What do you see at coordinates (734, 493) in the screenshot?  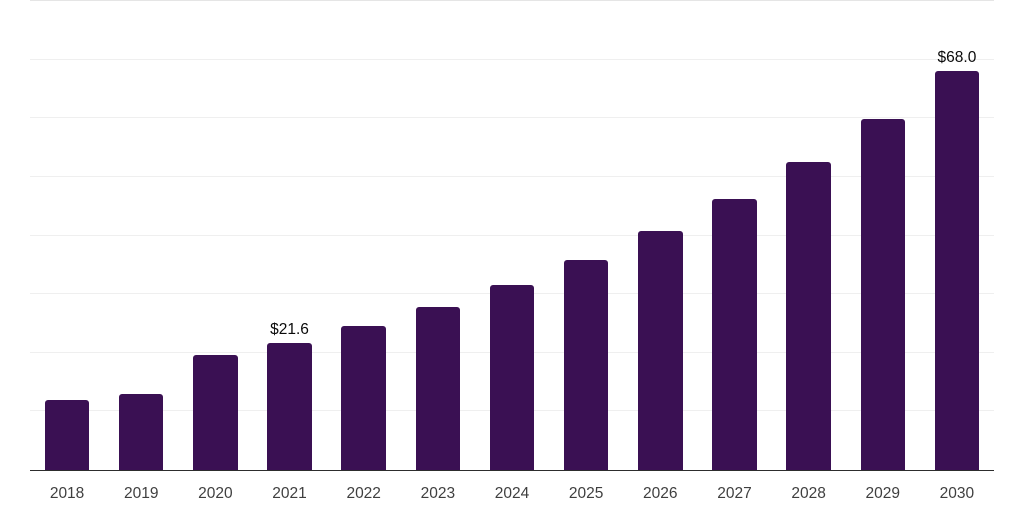 I see `x-tick-label-2027: 2027` at bounding box center [734, 493].